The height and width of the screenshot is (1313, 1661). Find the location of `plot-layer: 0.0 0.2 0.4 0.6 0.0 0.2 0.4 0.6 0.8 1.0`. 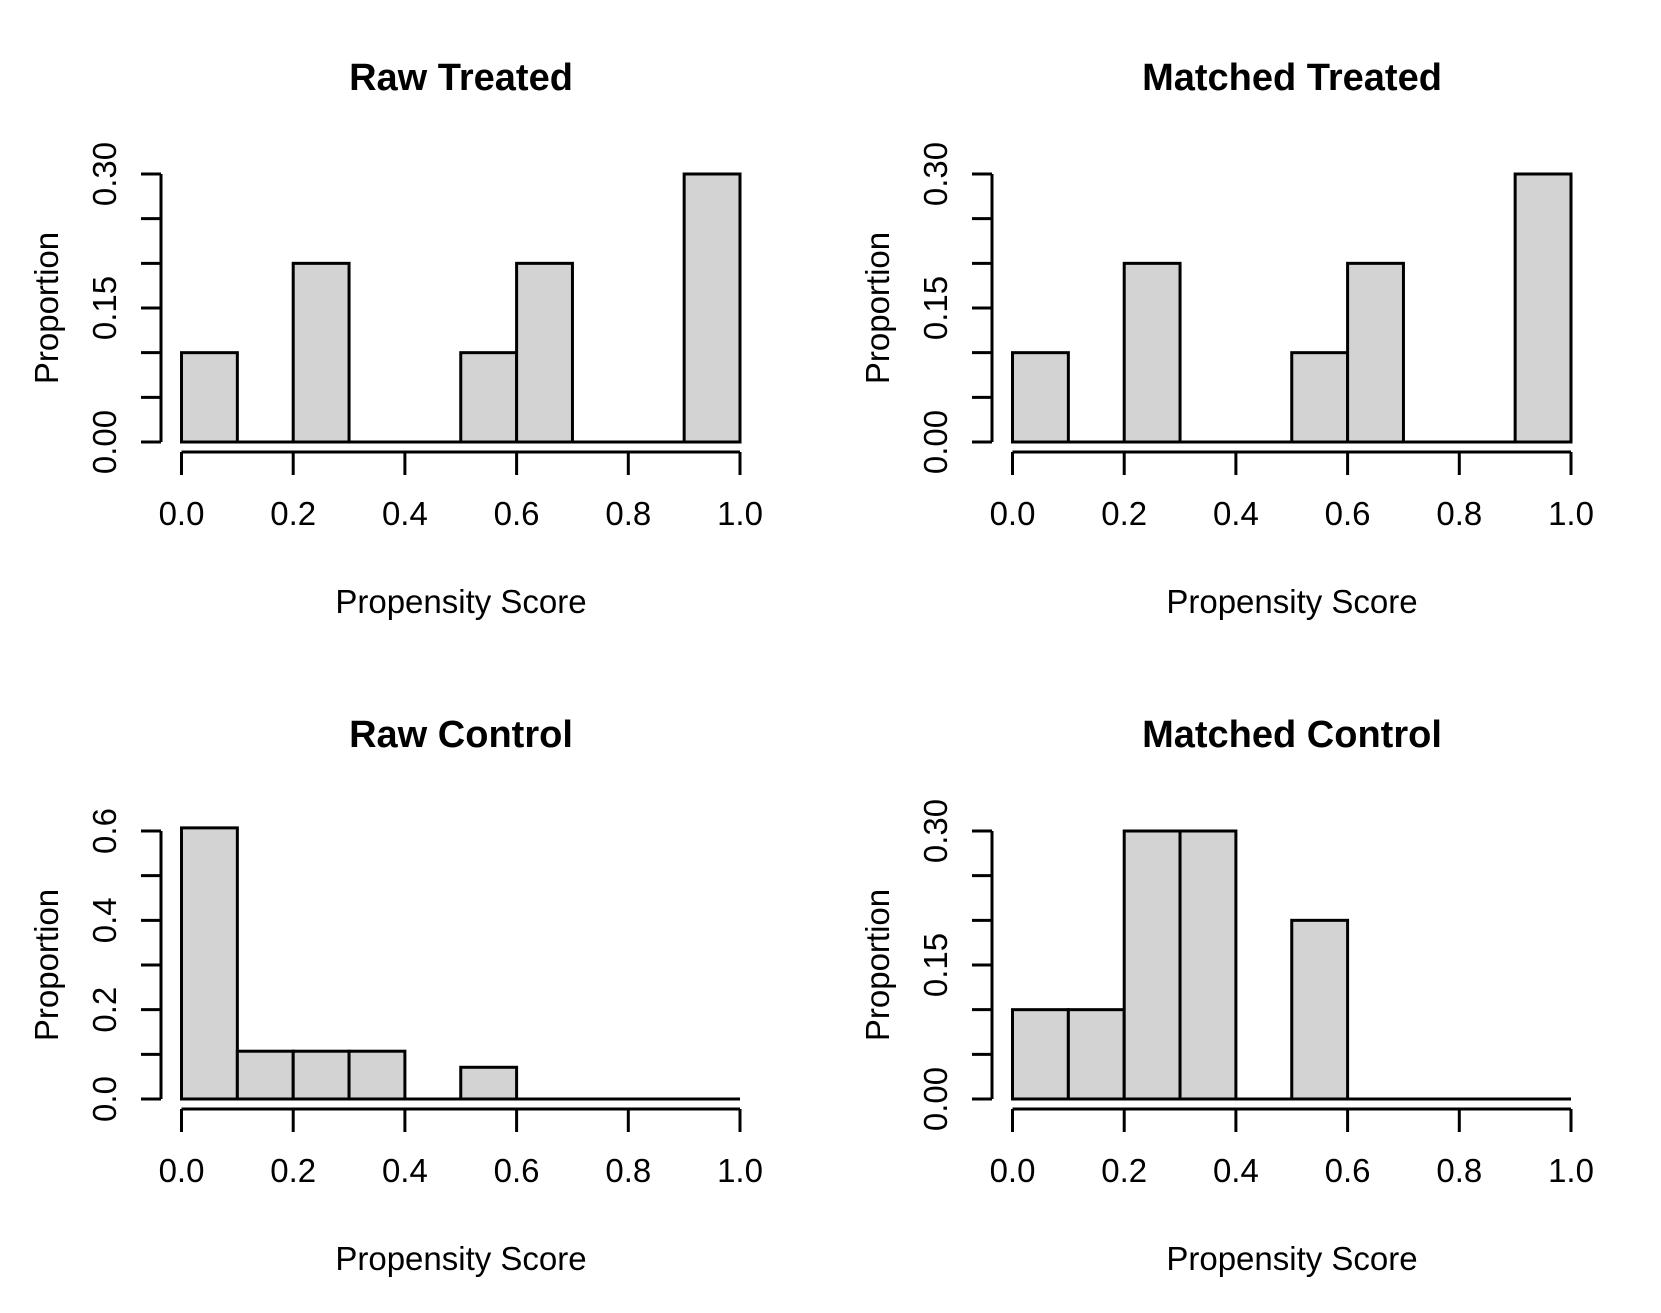

plot-layer: 0.0 0.2 0.4 0.6 0.0 0.2 0.4 0.6 0.8 1.0 is located at coordinates (424, 998).